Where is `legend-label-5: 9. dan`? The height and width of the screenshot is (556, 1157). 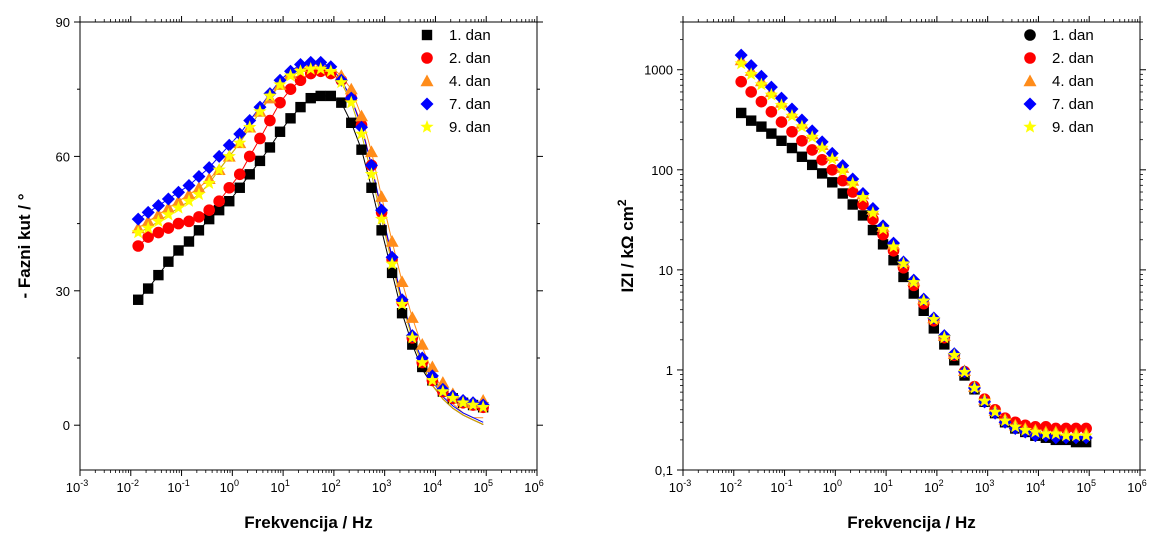 legend-label-5: 9. dan is located at coordinates (1073, 127).